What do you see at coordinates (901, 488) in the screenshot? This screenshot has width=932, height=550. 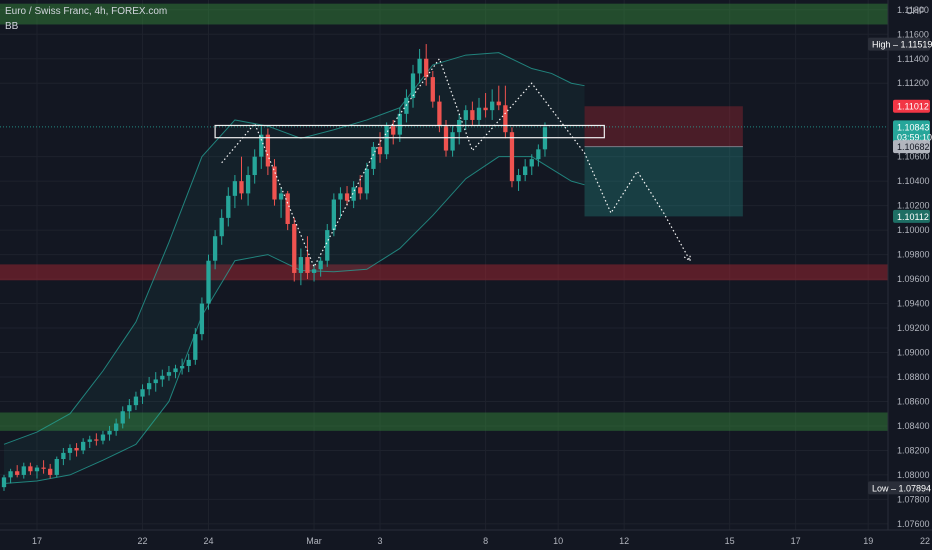 I see `price-label-low: Low – 1.07894` at bounding box center [901, 488].